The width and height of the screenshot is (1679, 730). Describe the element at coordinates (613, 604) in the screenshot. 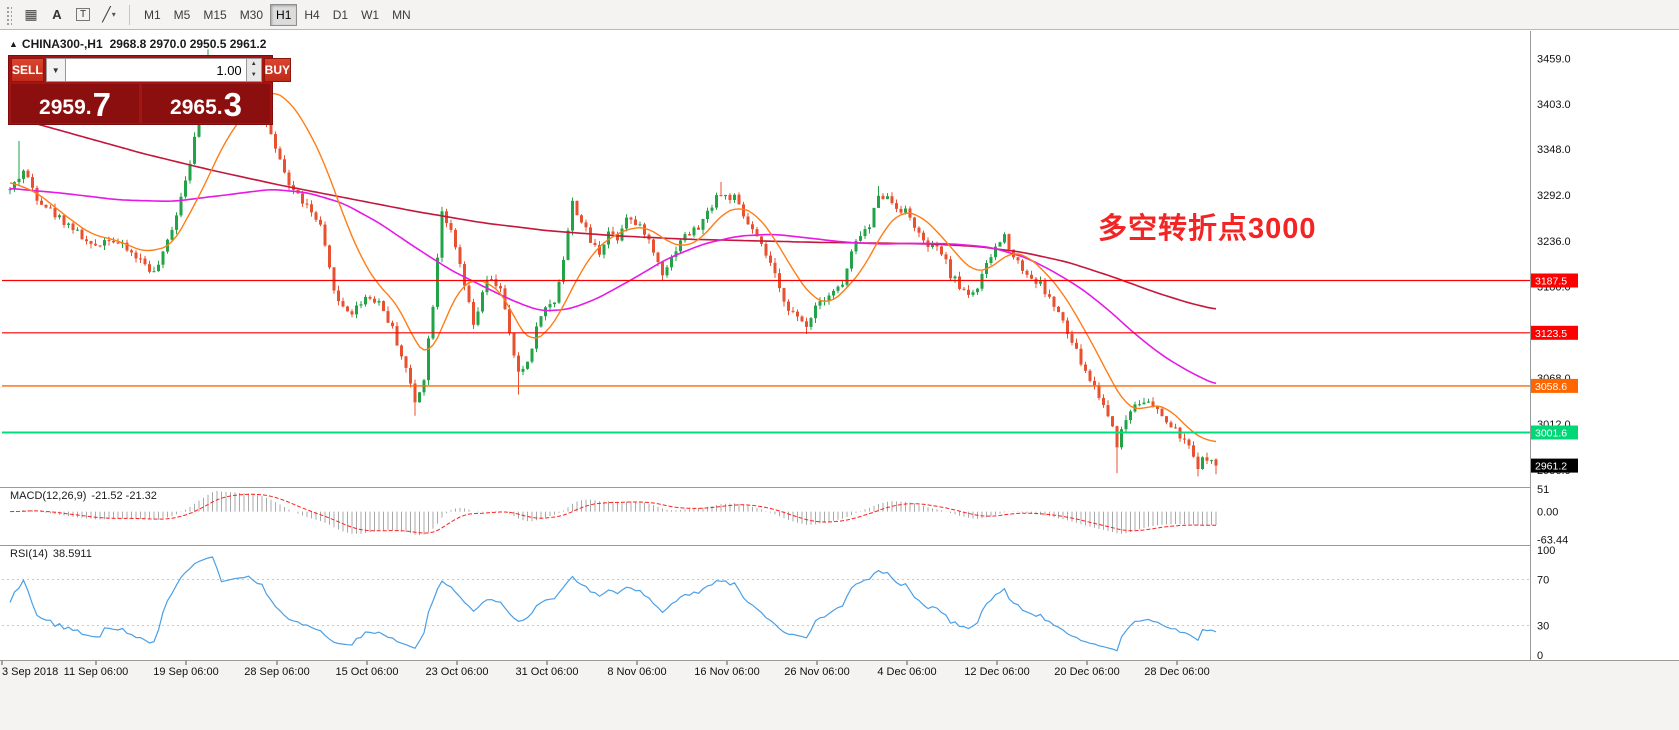

I see `rsi-line` at that location.